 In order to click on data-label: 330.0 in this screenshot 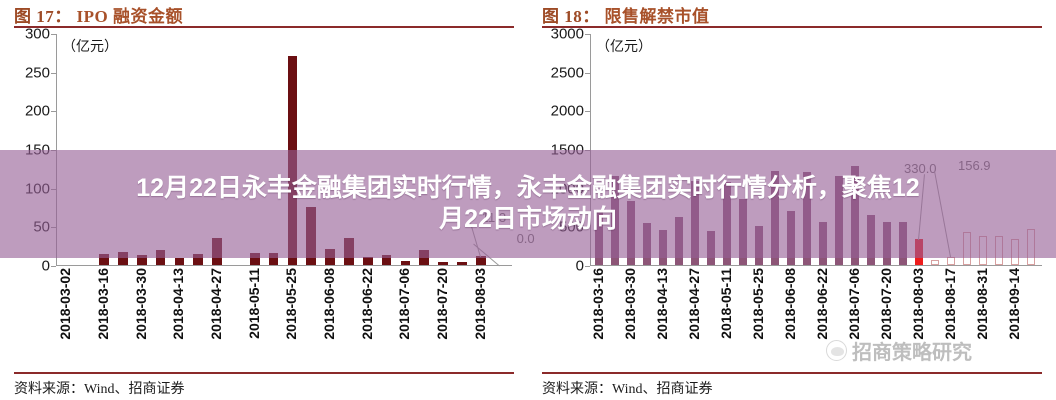, I will do `click(920, 169)`.